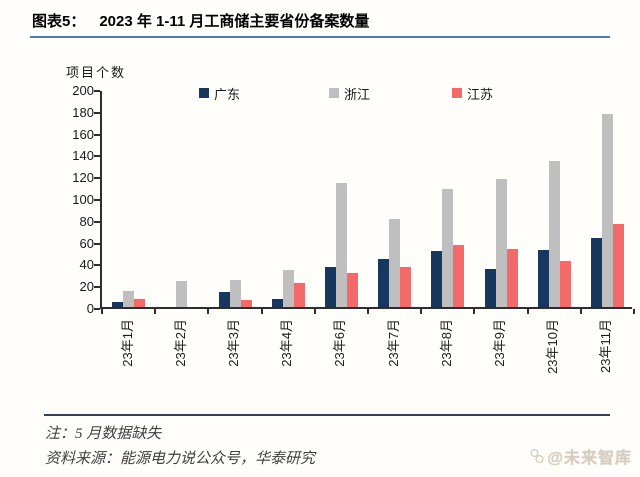  Describe the element at coordinates (554, 233) in the screenshot. I see `bar-浙江-23年10月` at that location.